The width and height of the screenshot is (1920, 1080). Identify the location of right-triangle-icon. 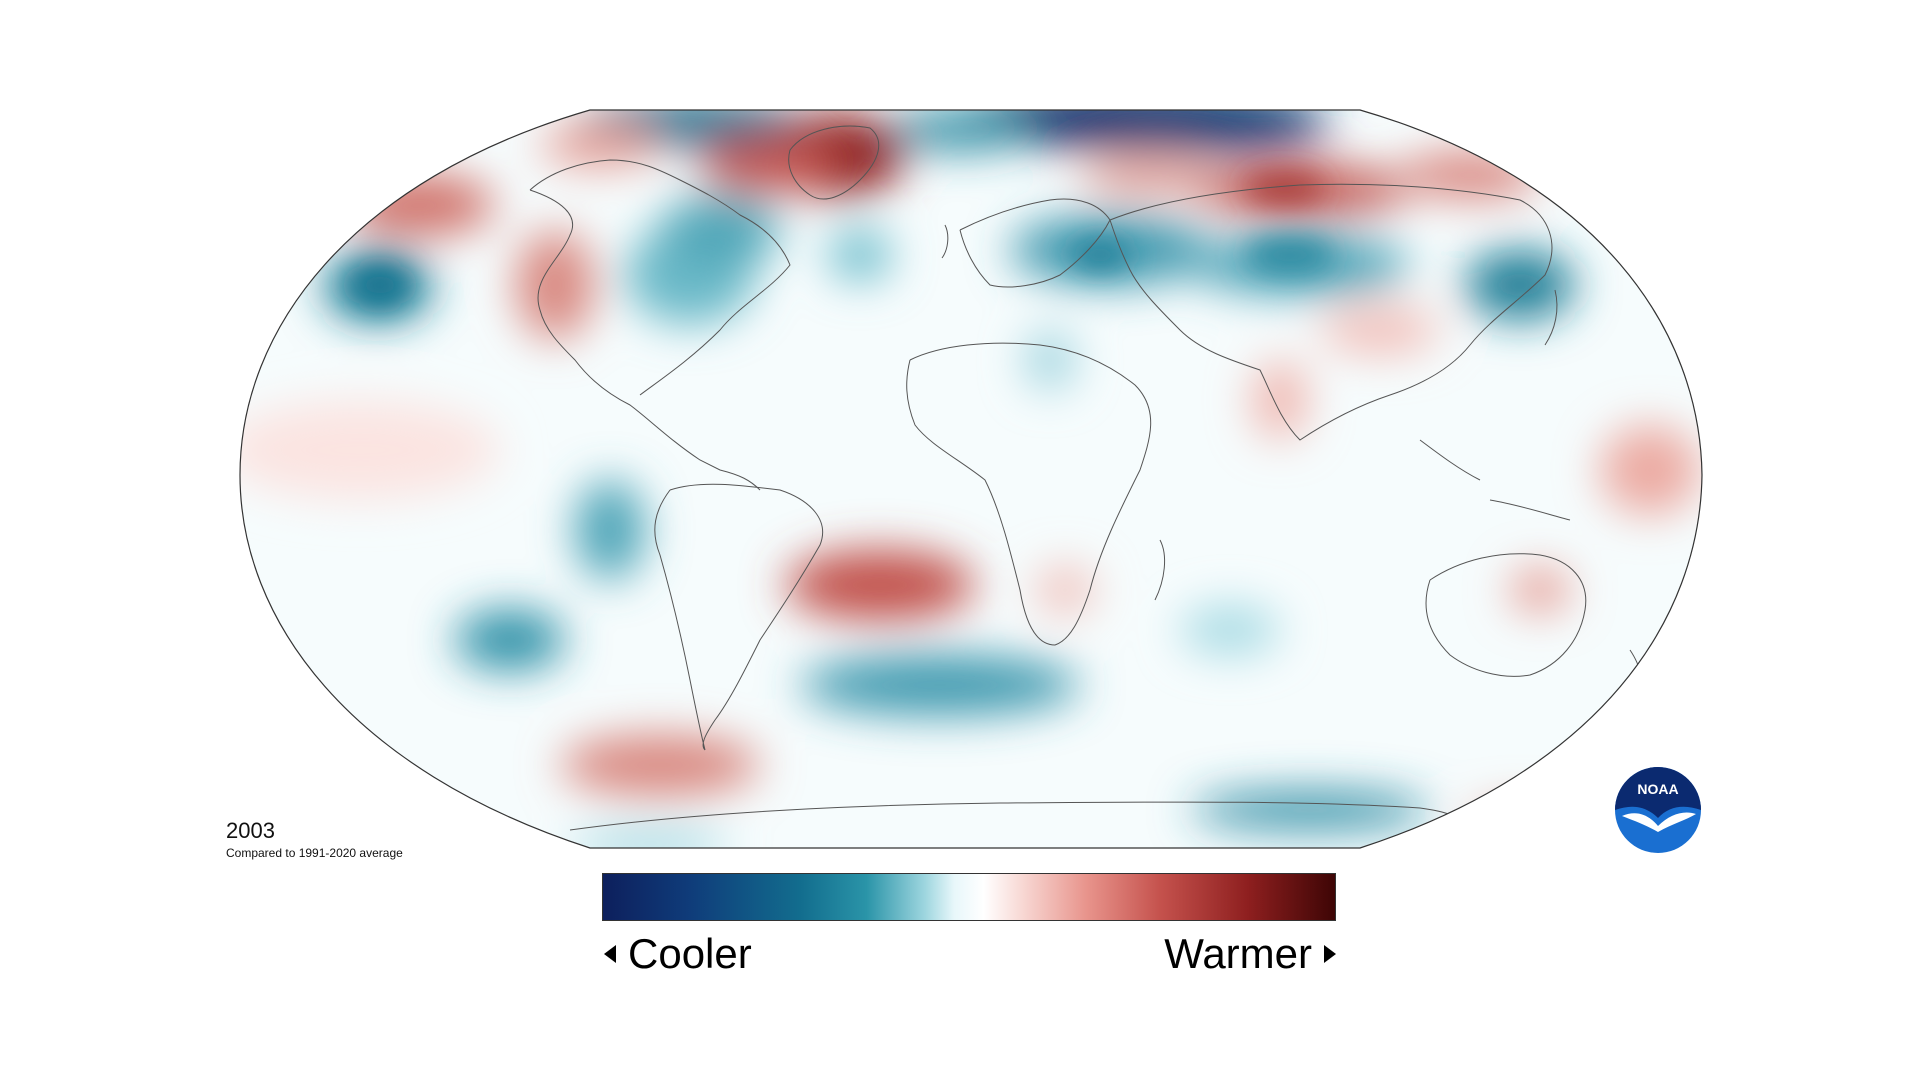
(1330, 954).